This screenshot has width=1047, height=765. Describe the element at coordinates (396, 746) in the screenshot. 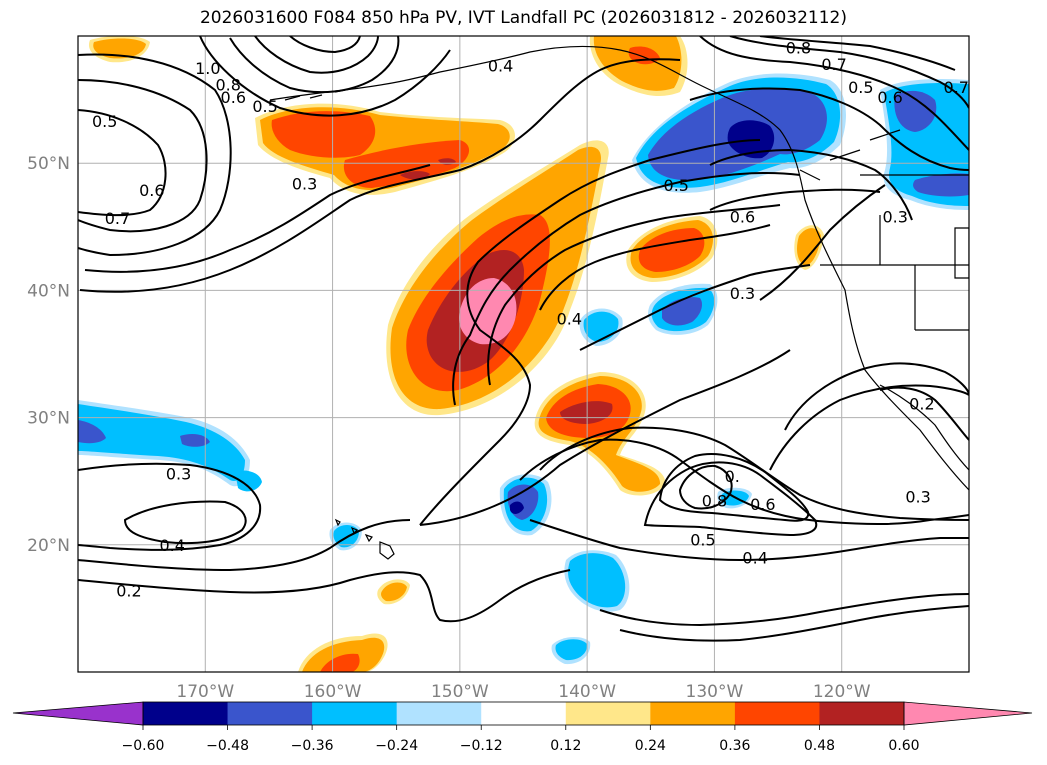

I see `colorbar-tick-label: −0.24` at that location.